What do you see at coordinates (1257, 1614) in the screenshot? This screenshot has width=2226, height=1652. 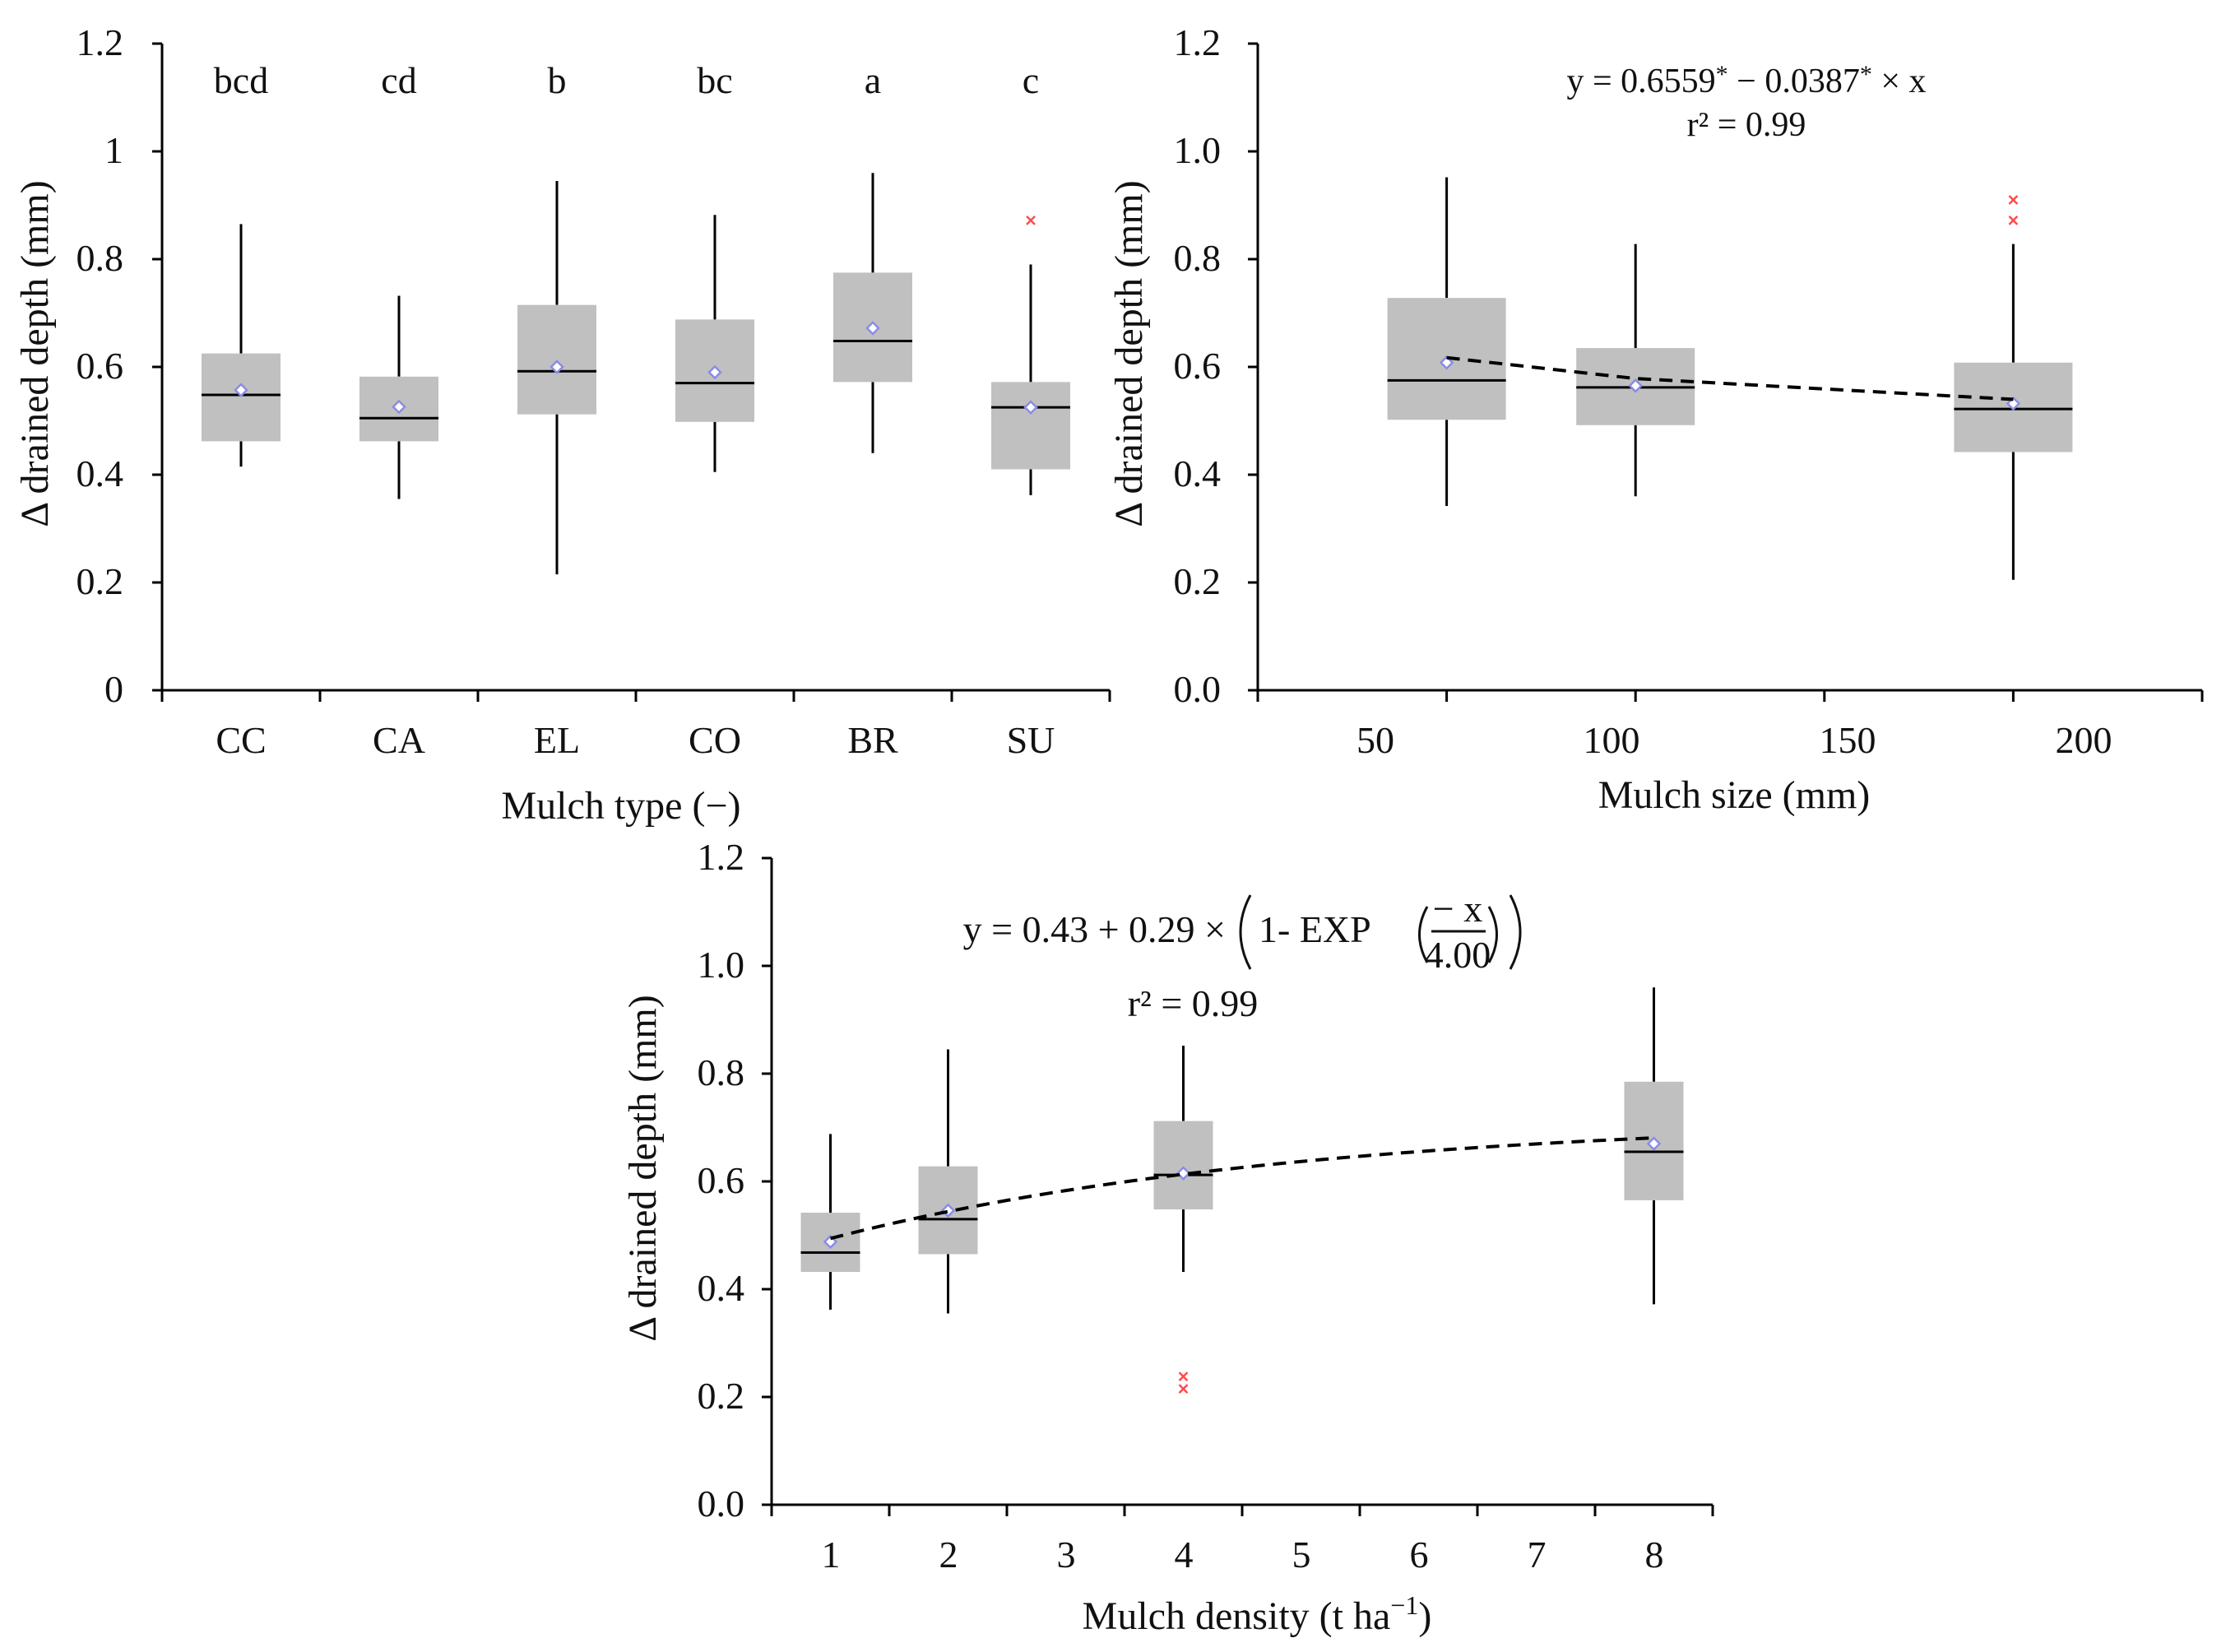 I see `x-axis-title: Mulch density (t ha−1)` at bounding box center [1257, 1614].